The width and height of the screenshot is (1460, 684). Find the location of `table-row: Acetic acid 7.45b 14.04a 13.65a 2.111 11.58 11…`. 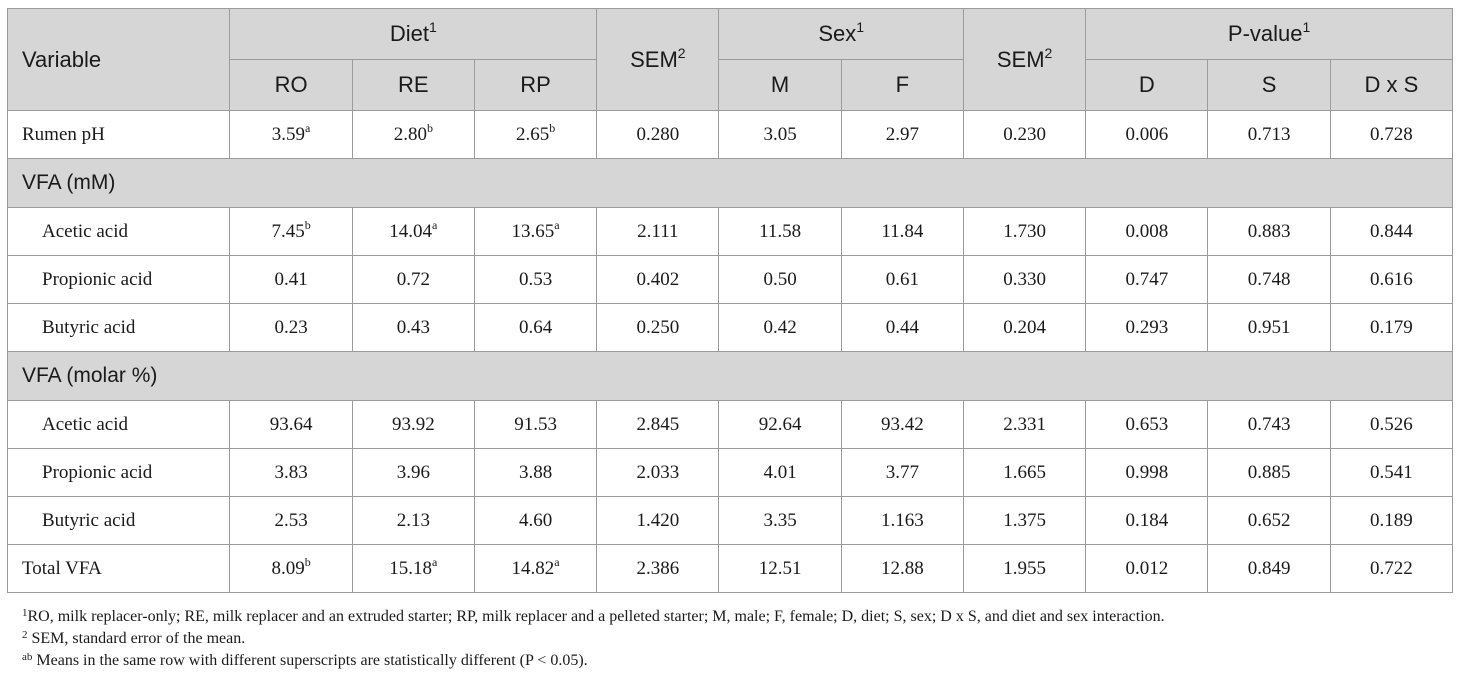

table-row: Acetic acid 7.45b 14.04a 13.65a 2.111 11.58 11… is located at coordinates (730, 231).